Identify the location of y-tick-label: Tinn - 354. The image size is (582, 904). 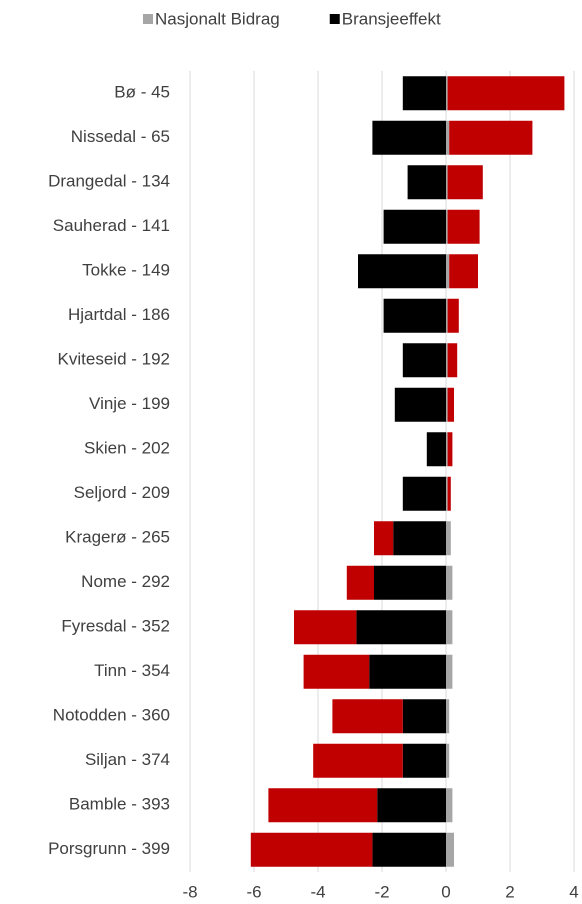
(132, 670).